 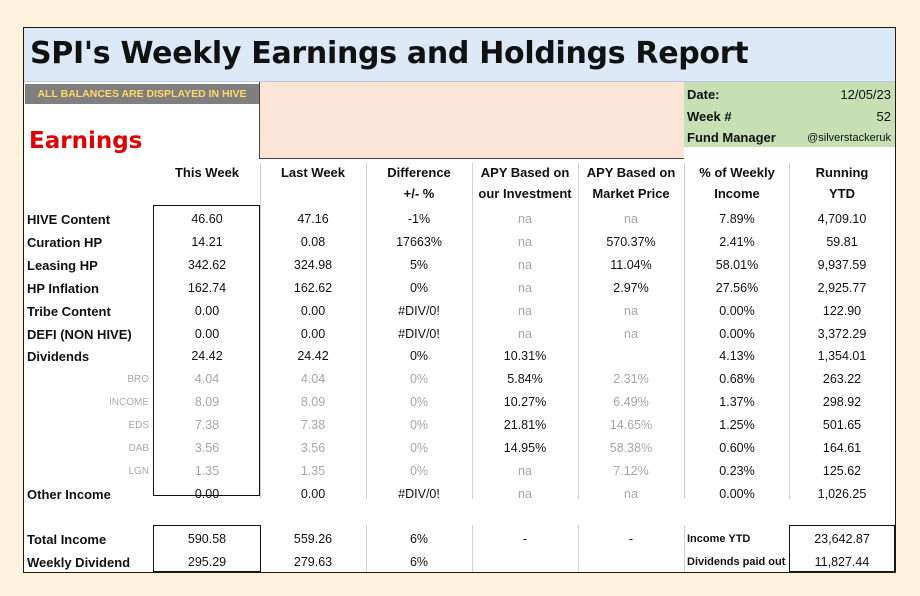 What do you see at coordinates (631, 448) in the screenshot?
I see `table-cell: 58.38%` at bounding box center [631, 448].